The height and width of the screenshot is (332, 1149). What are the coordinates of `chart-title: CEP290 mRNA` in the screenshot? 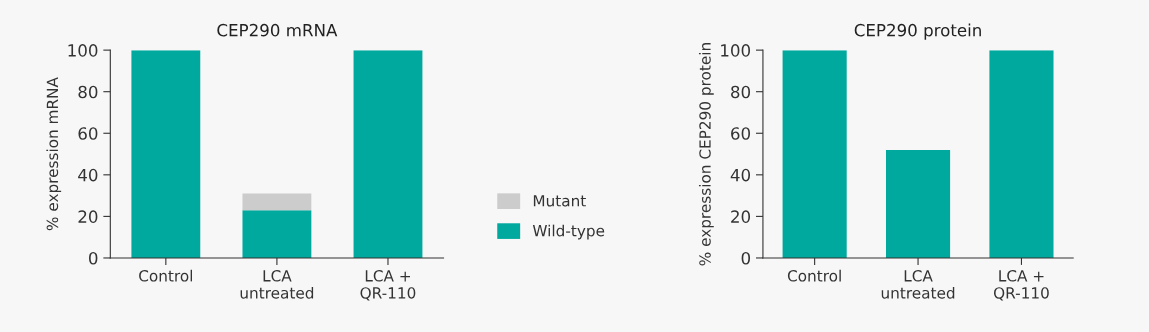 It's located at (277, 30).